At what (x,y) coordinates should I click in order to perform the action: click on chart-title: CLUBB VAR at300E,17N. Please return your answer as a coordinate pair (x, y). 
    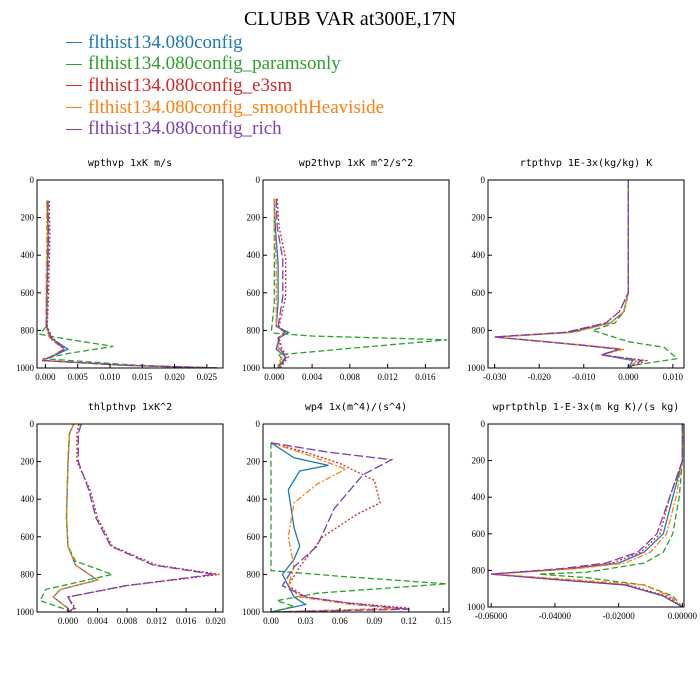
    Looking at the image, I should click on (350, 19).